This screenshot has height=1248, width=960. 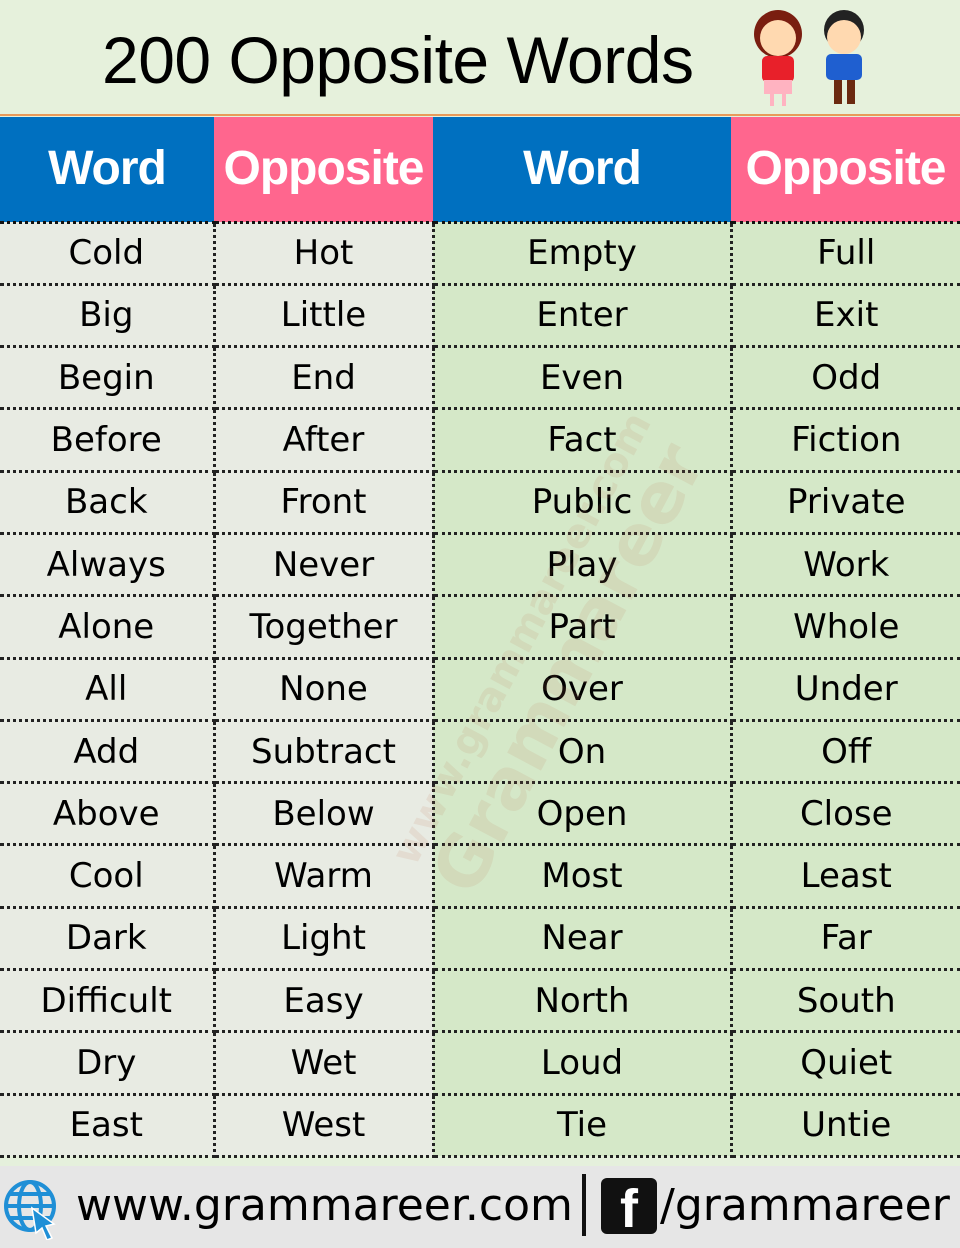 I want to click on globe-cursor-icon, so click(x=30, y=1210).